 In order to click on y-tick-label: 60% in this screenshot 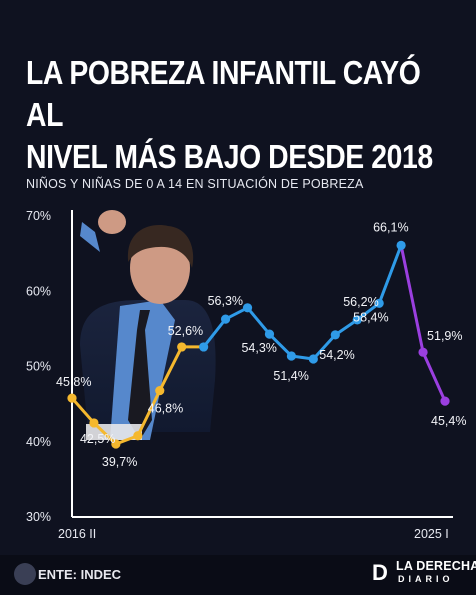, I will do `click(38, 291)`.